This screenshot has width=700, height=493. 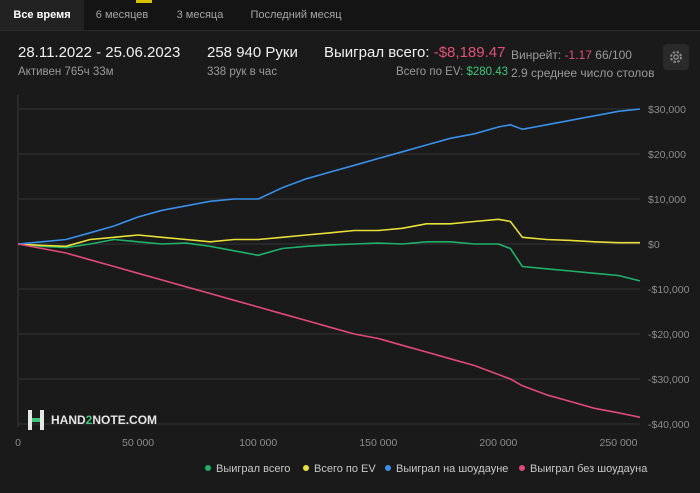 I want to click on ev-label: Всего по EV:, so click(x=430, y=72).